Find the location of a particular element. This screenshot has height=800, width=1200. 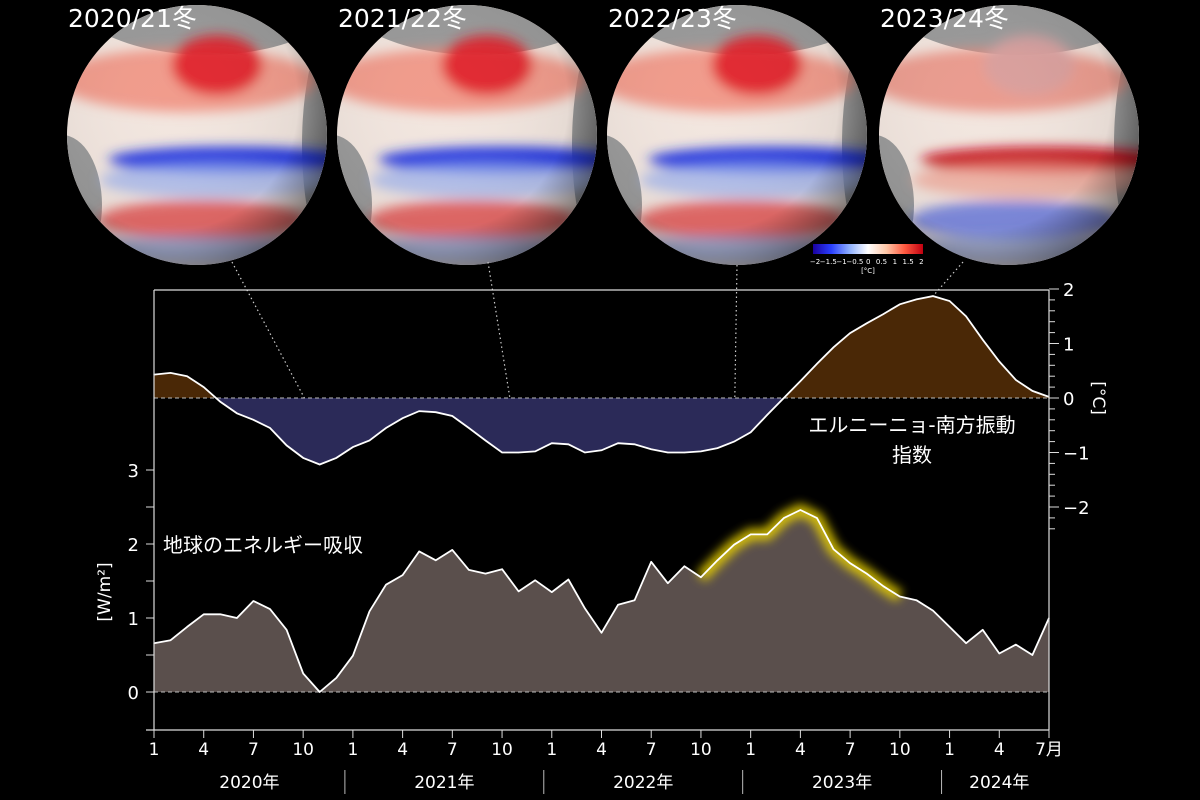

year-label: 2023年 is located at coordinates (842, 783).